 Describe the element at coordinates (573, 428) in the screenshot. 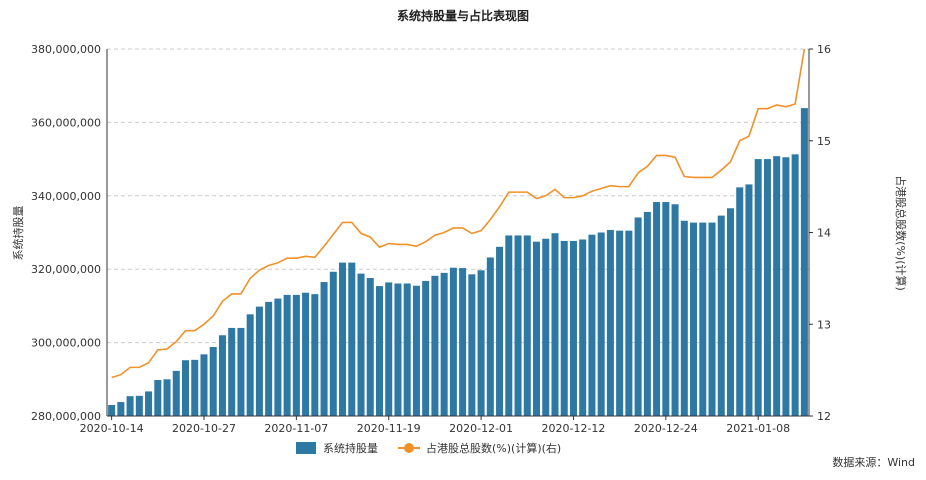

I see `x-tick-label: 2020-12-12` at that location.